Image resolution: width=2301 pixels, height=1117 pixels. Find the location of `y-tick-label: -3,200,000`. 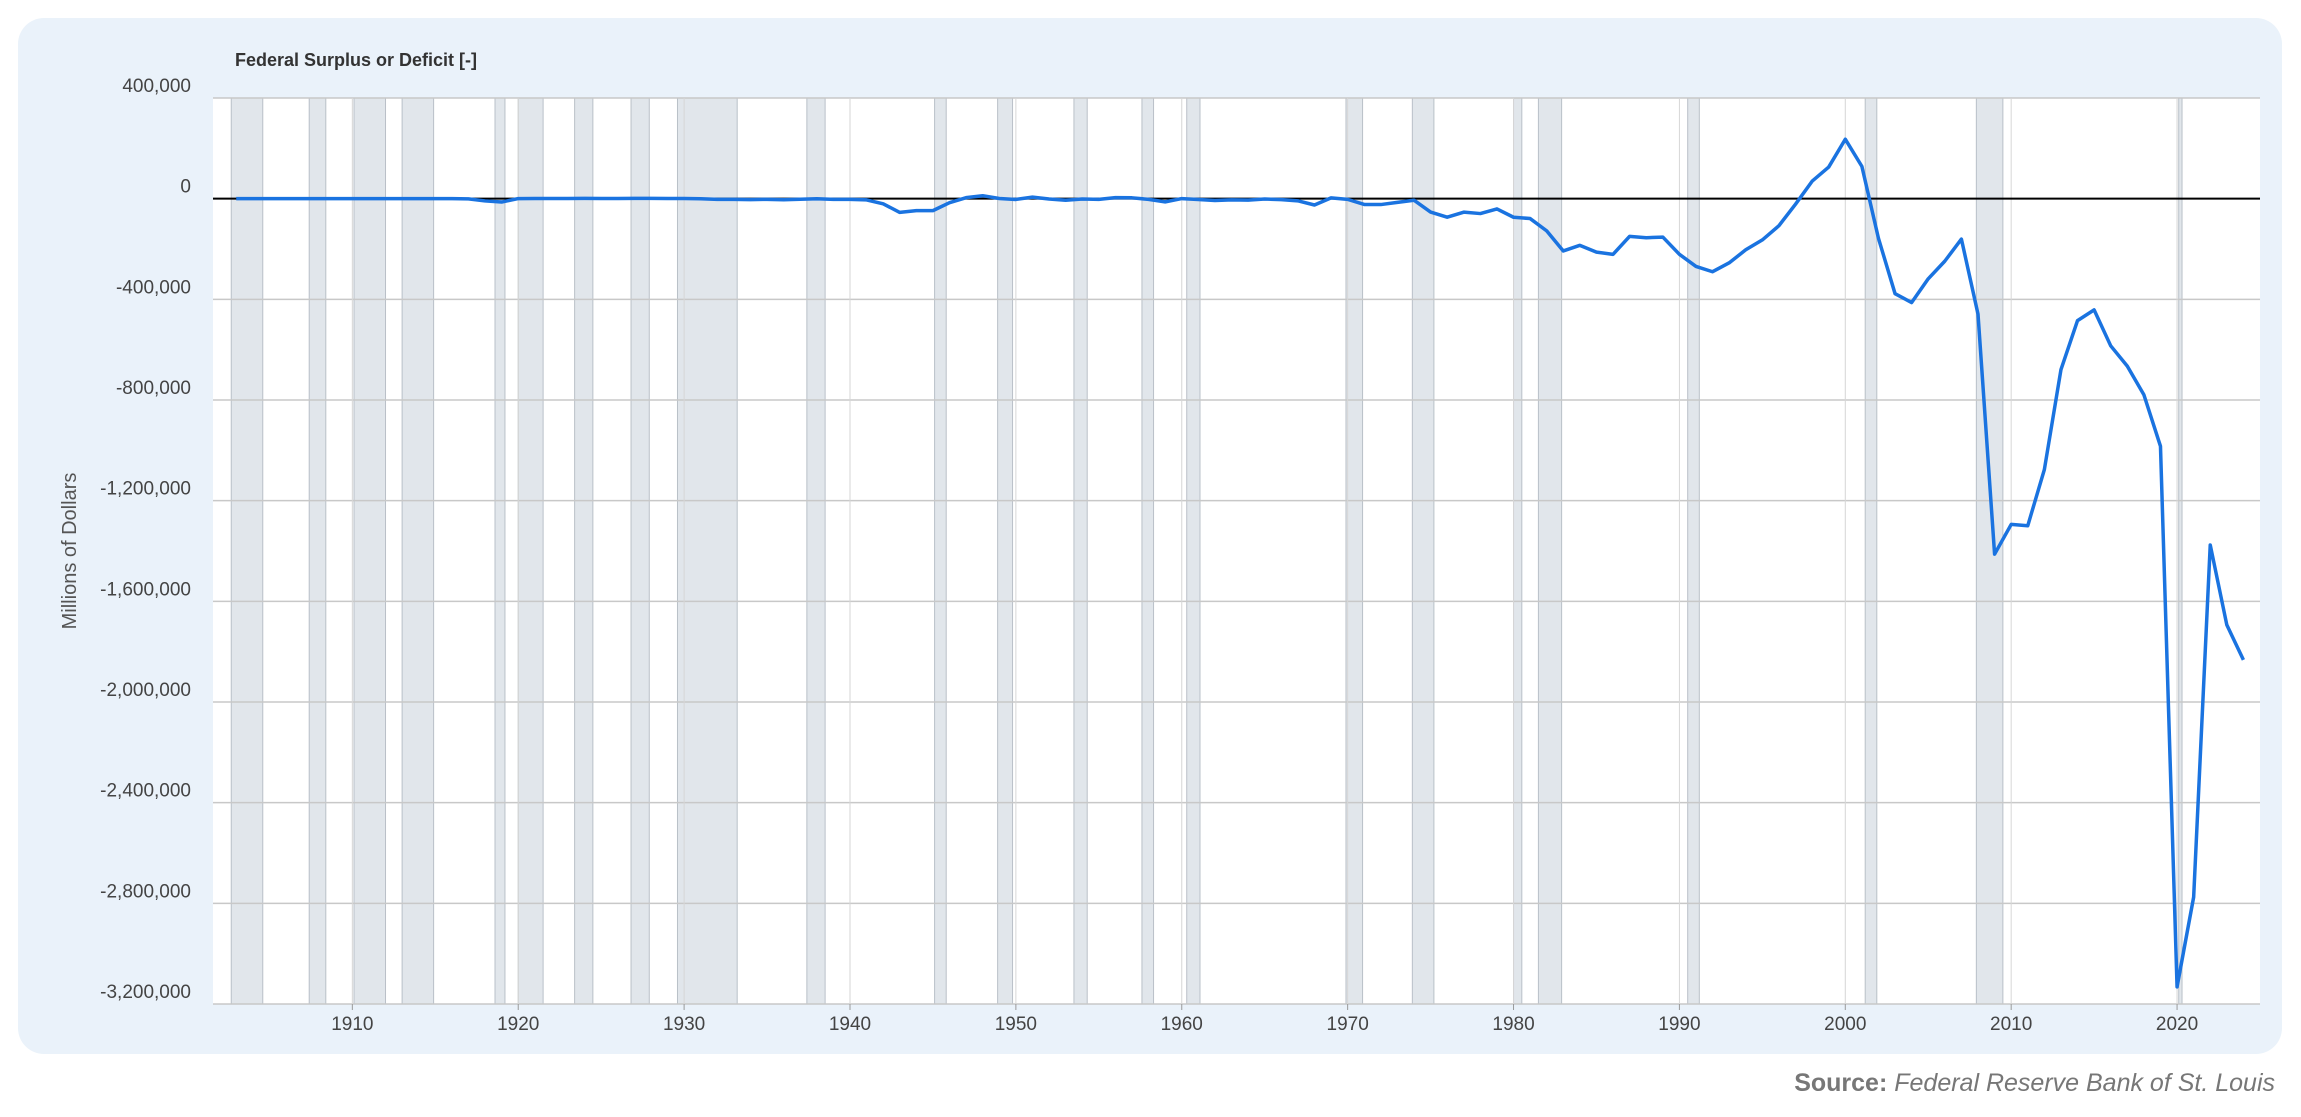

y-tick-label: -3,200,000 is located at coordinates (145, 992).